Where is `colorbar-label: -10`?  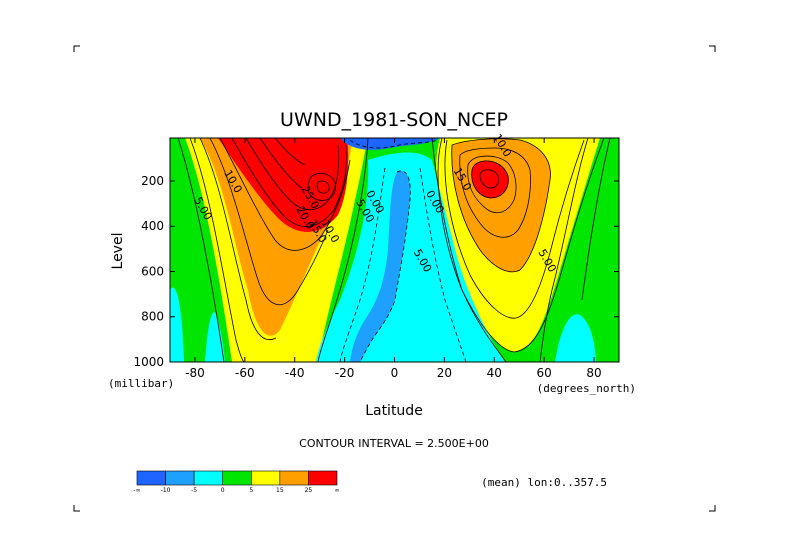 colorbar-label: -10 is located at coordinates (166, 490).